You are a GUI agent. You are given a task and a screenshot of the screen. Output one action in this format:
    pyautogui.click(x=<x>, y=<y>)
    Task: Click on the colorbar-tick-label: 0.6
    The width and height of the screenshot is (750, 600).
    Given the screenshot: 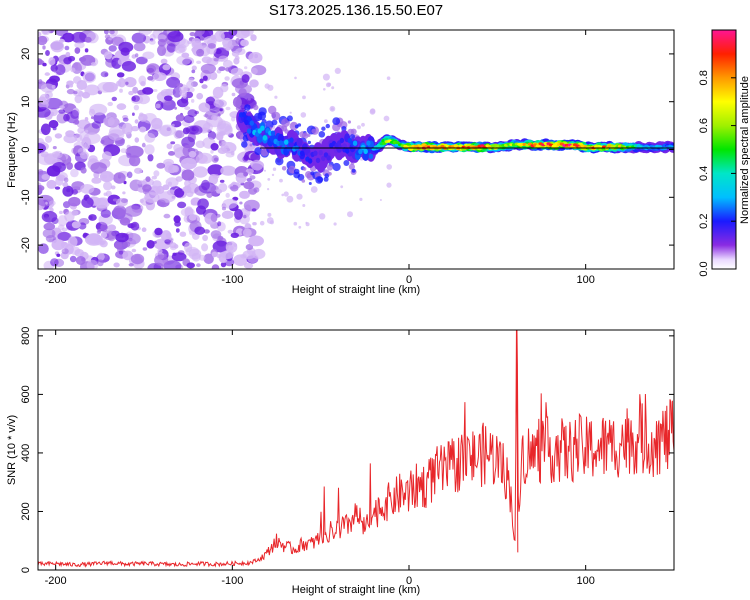 What is the action you would take?
    pyautogui.click(x=704, y=125)
    